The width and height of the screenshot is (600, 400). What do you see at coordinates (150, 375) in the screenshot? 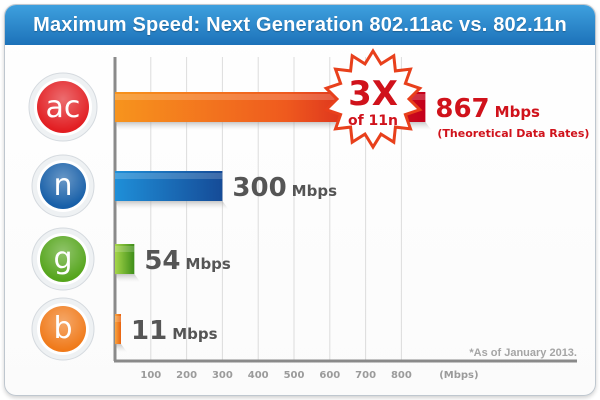
I see `x-tick-label: 100` at bounding box center [150, 375].